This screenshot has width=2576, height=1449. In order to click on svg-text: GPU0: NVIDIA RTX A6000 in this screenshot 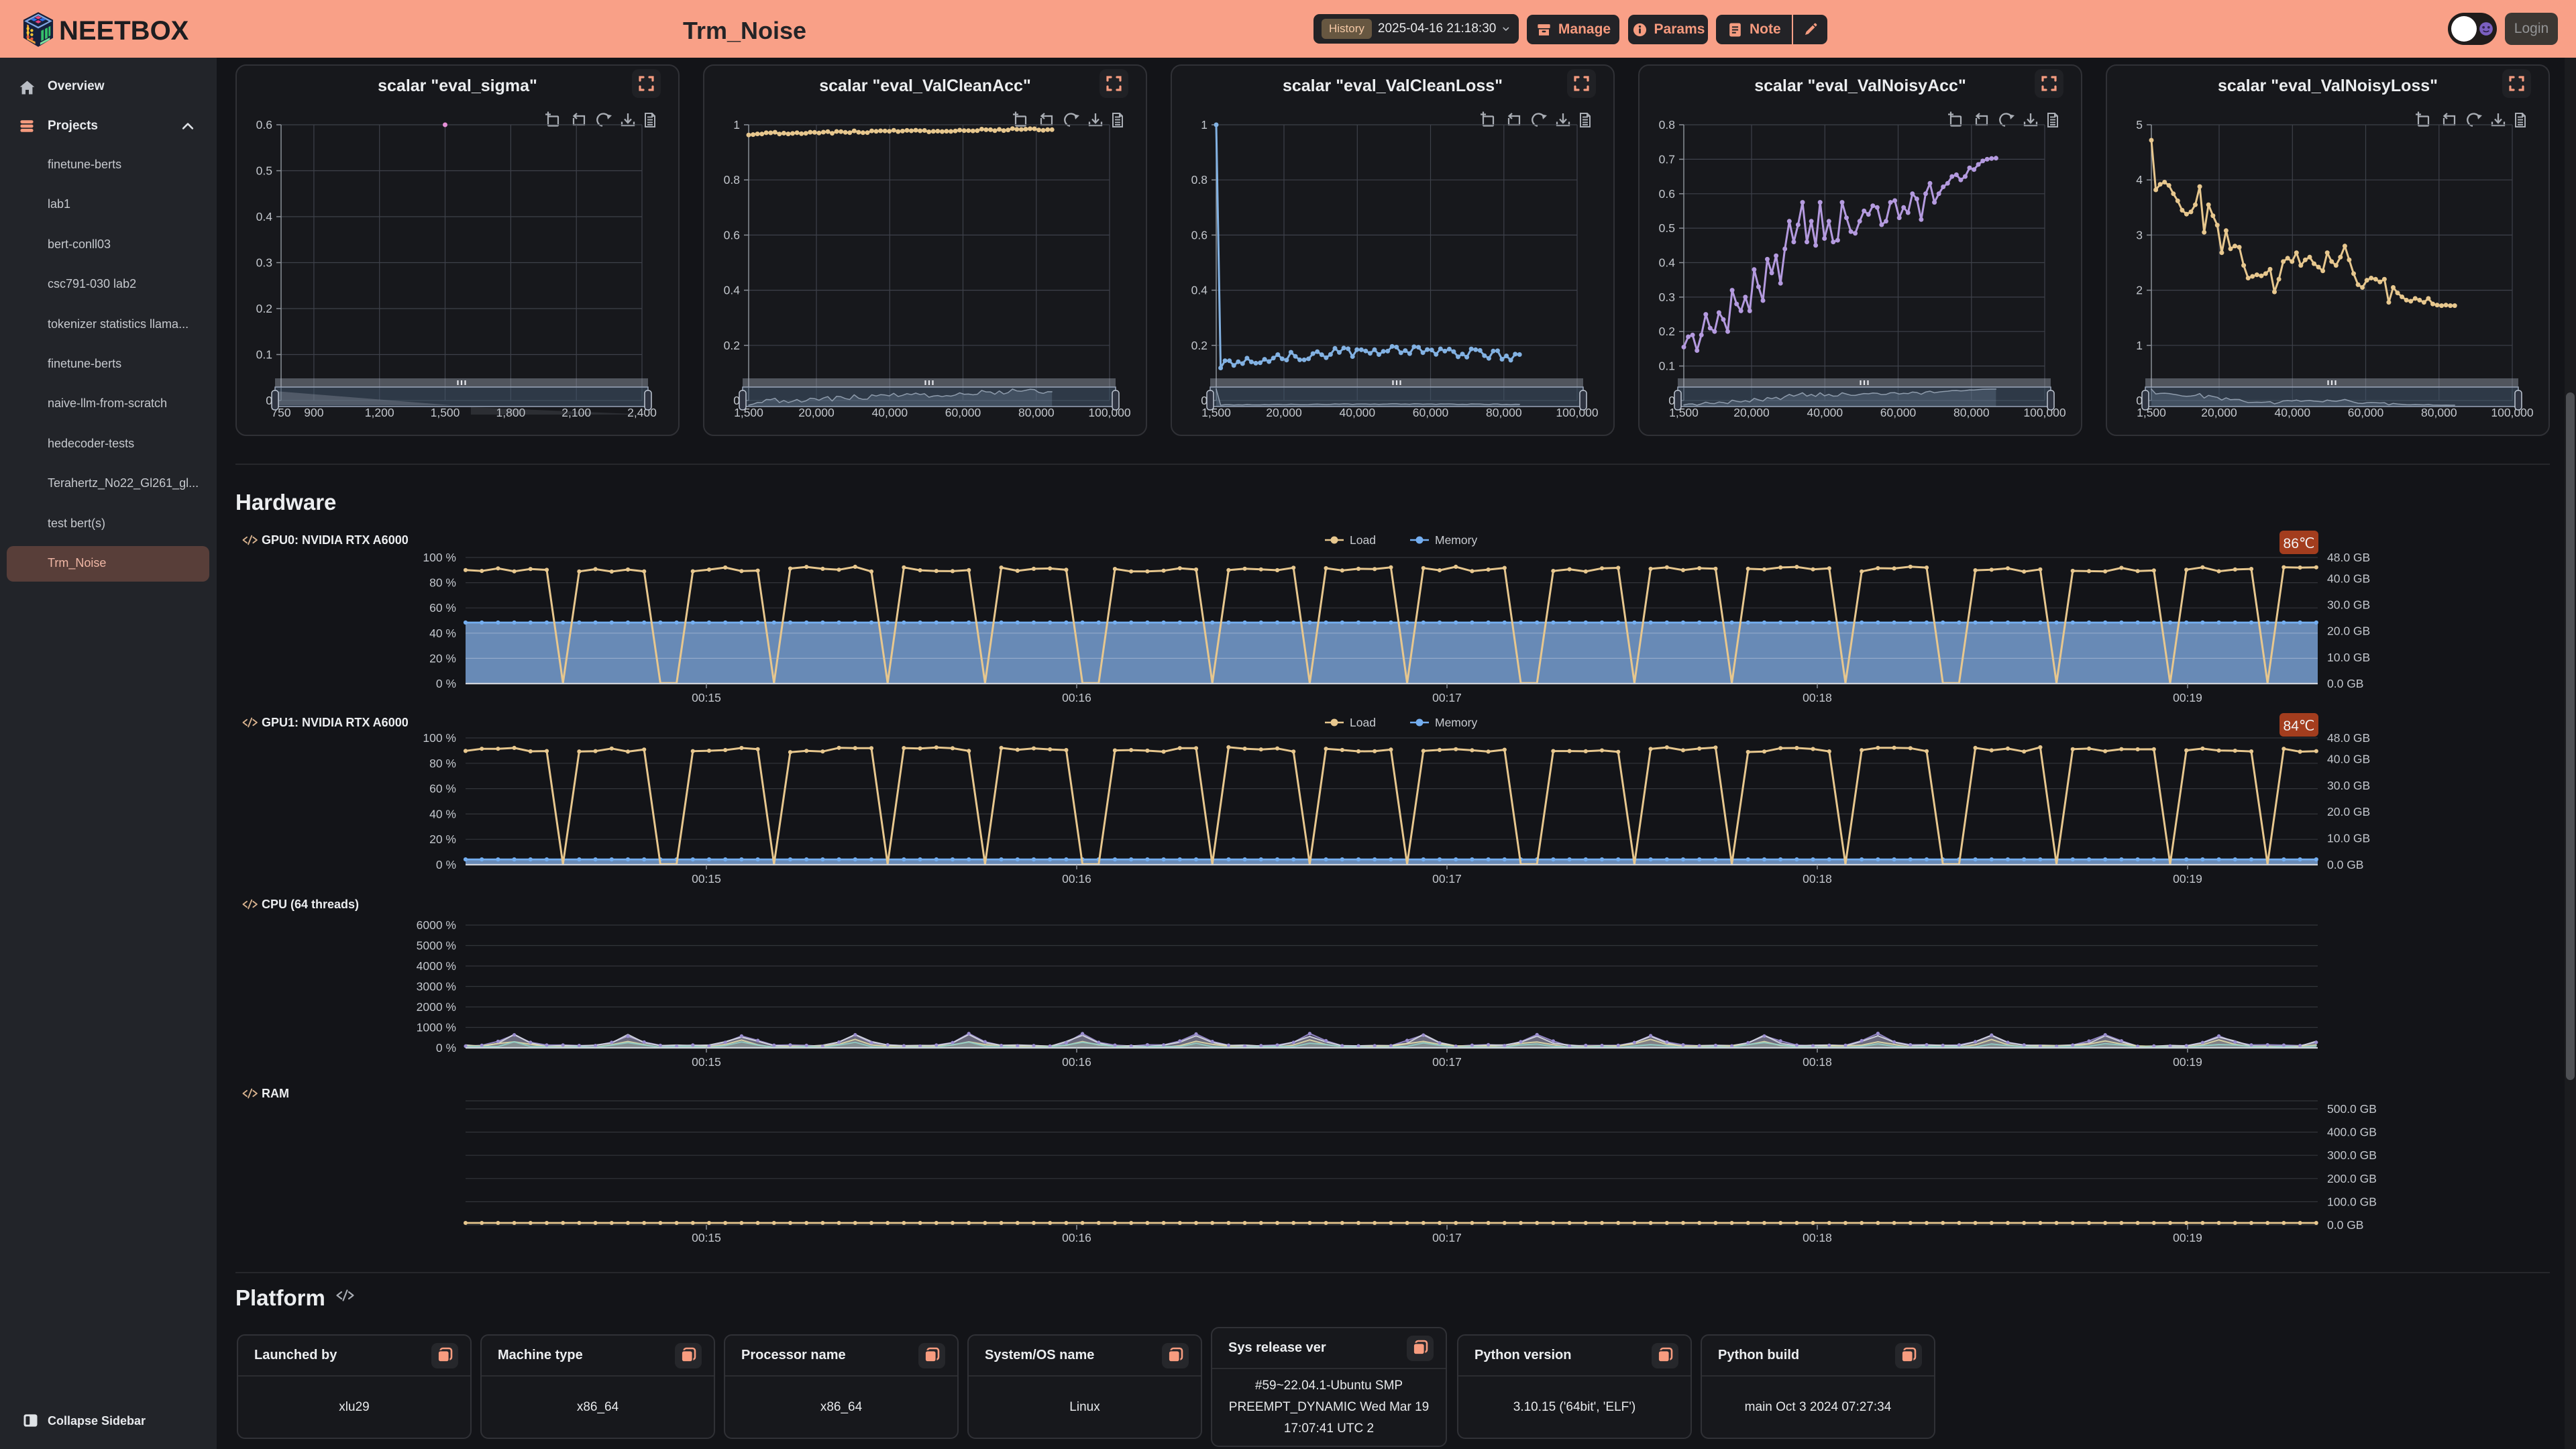, I will do `click(335, 540)`.